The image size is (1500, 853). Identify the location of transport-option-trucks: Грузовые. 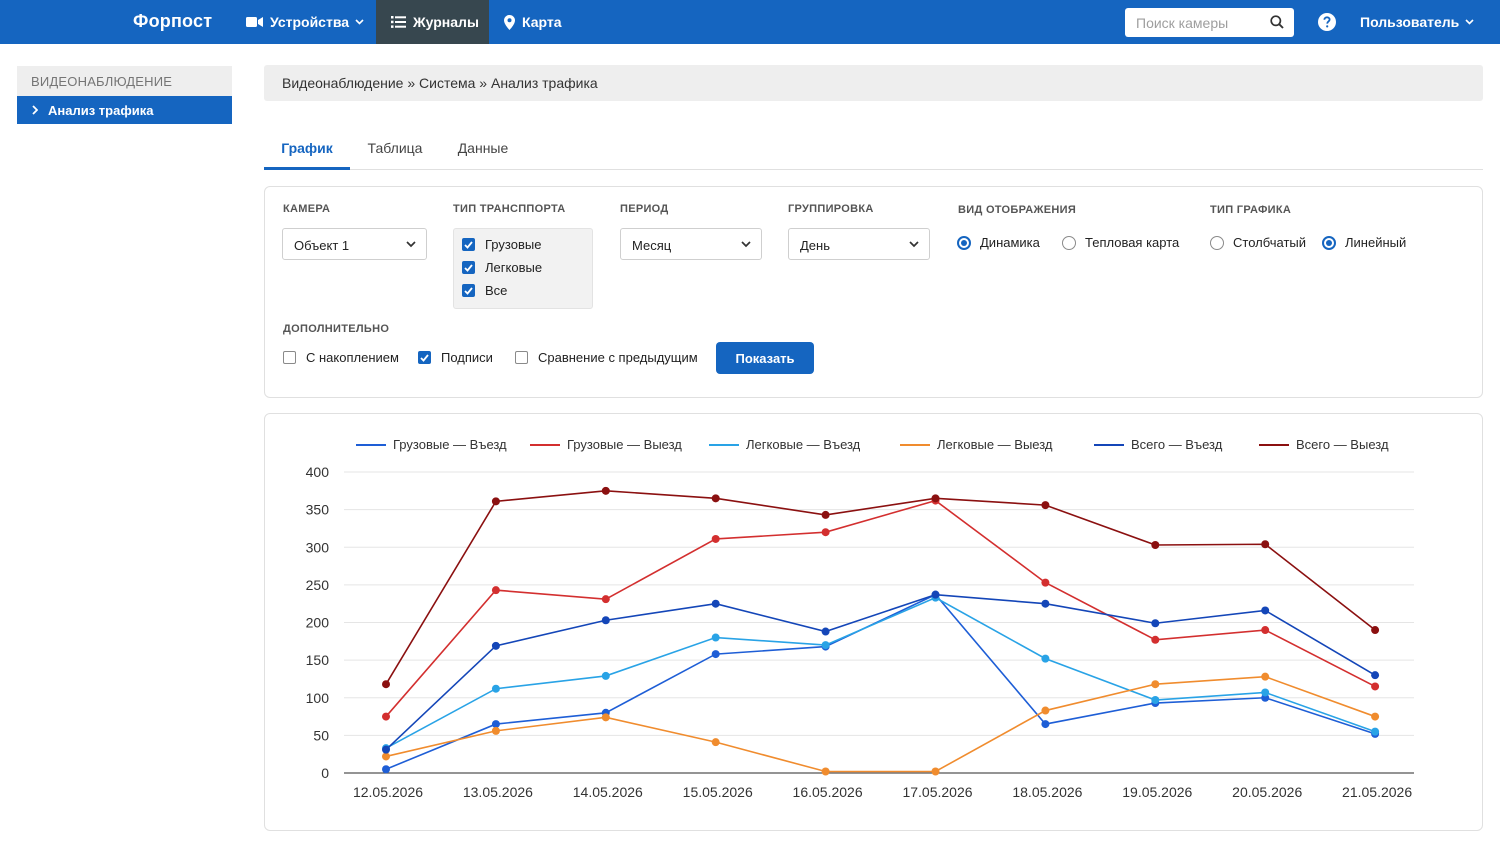
(501, 244).